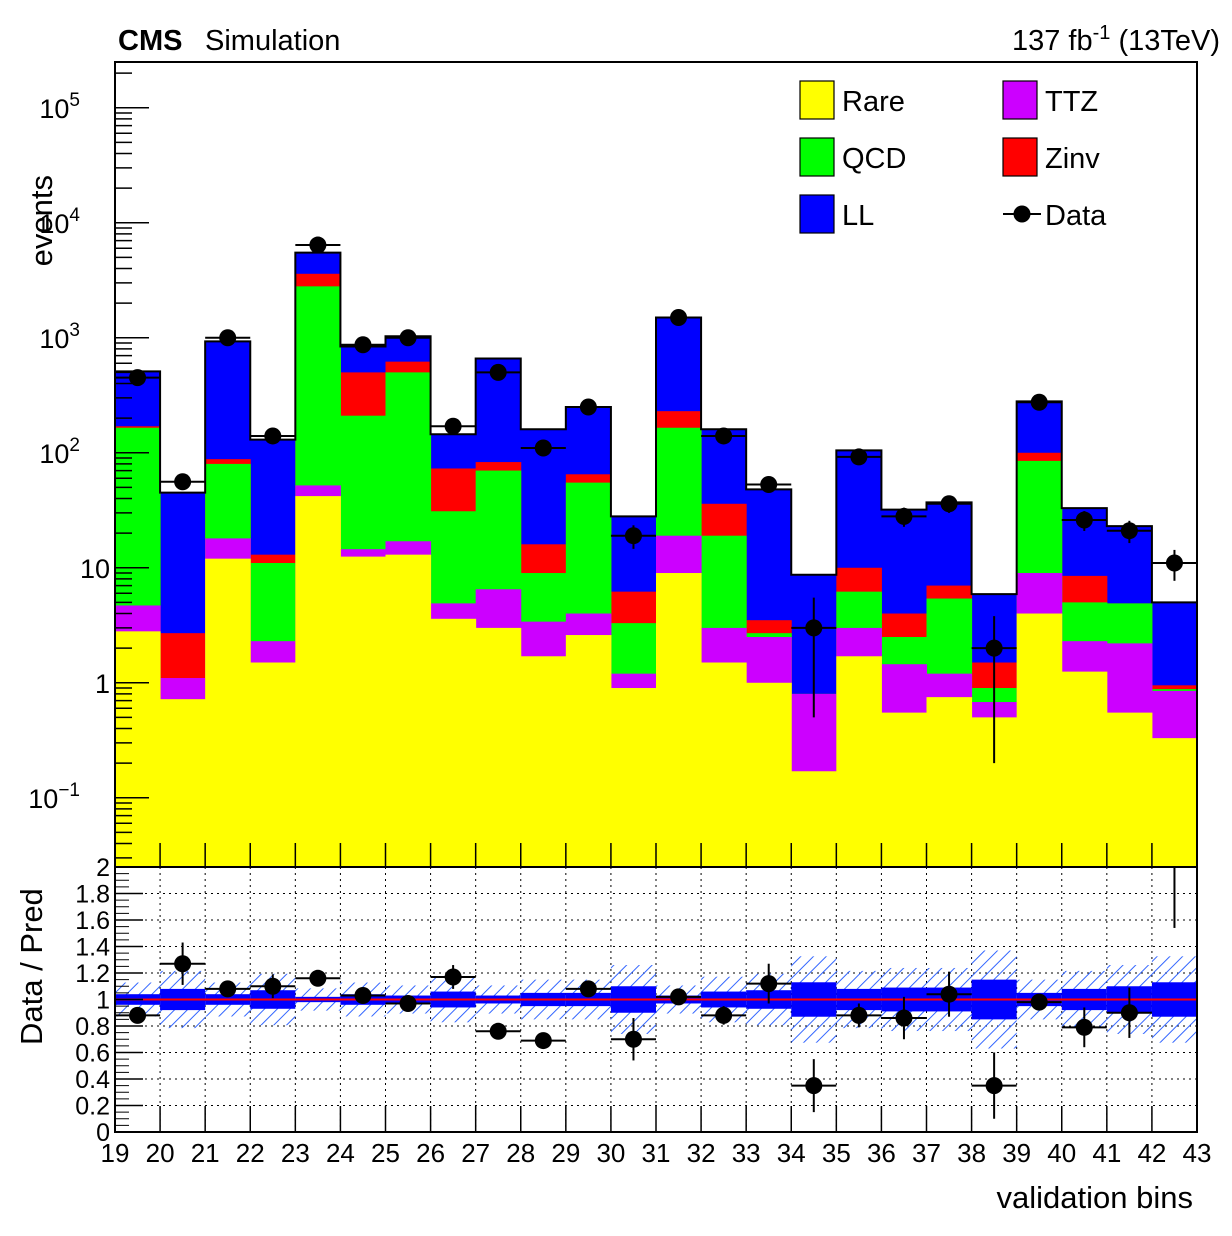 Image resolution: width=1232 pixels, height=1236 pixels. I want to click on experiment-label: CMS, so click(150, 41).